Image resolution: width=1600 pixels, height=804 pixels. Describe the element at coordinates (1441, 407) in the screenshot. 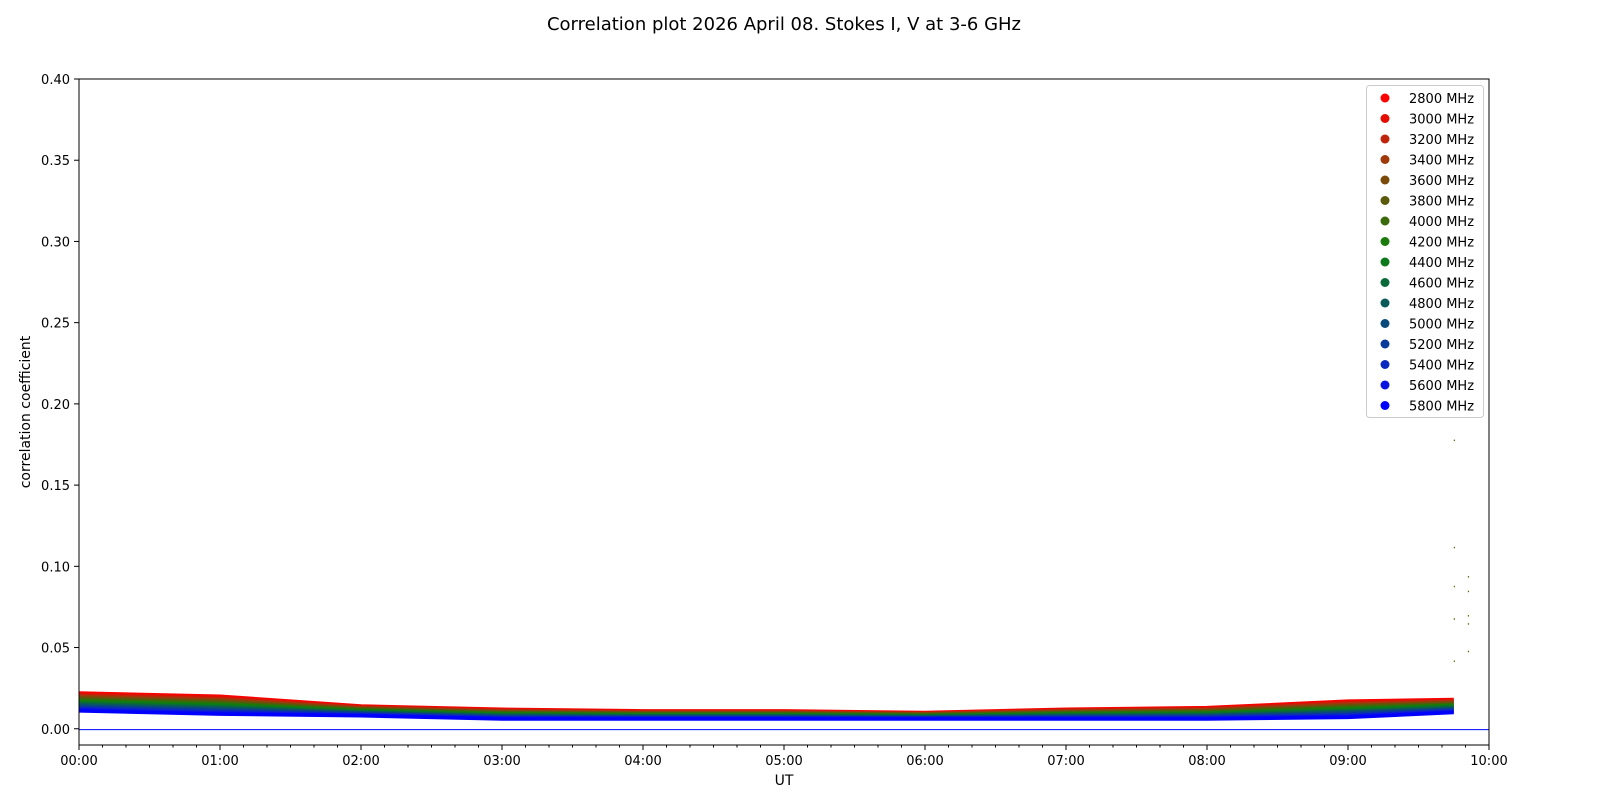

I see `legend-label: 5800 MHz` at that location.